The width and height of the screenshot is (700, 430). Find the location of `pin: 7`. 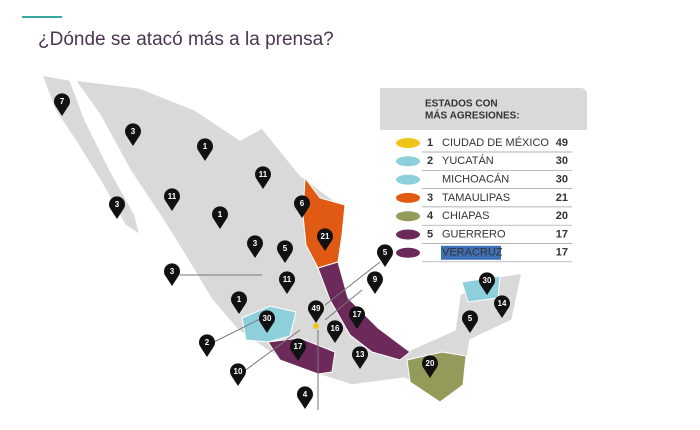

pin: 7 is located at coordinates (62, 104).